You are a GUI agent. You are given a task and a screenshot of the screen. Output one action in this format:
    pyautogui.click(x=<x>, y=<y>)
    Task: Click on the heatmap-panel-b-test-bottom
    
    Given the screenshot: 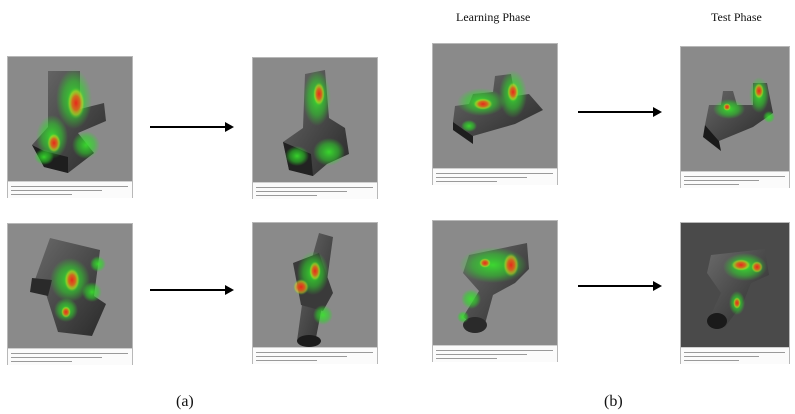 What is the action you would take?
    pyautogui.click(x=735, y=293)
    